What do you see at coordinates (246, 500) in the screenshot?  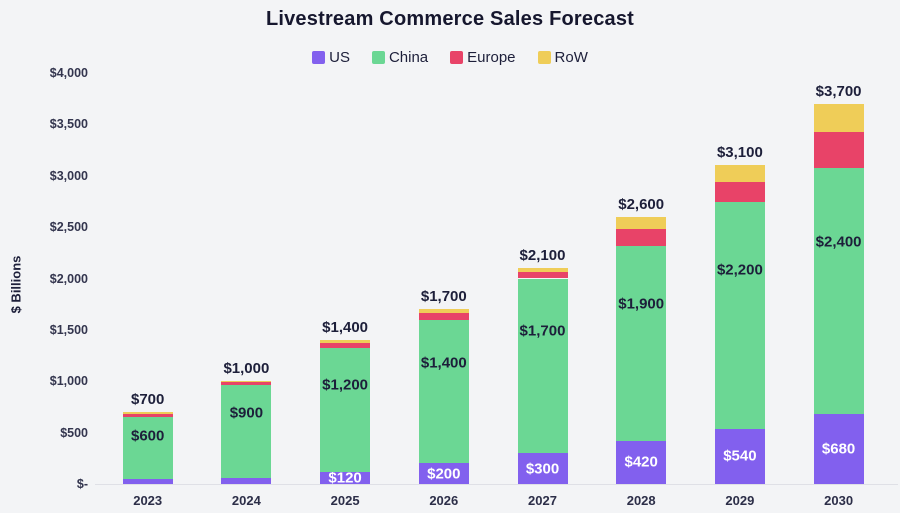 I see `x-tick-label: 2024` at bounding box center [246, 500].